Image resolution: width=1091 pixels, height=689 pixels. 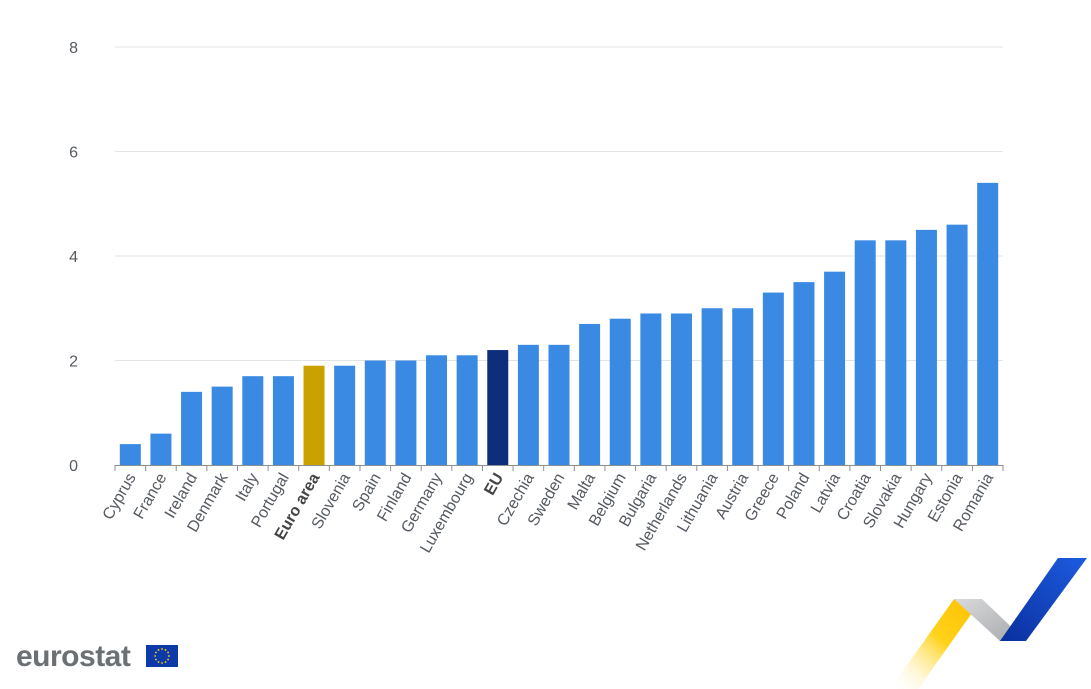 What do you see at coordinates (773, 378) in the screenshot?
I see `bar-greece` at bounding box center [773, 378].